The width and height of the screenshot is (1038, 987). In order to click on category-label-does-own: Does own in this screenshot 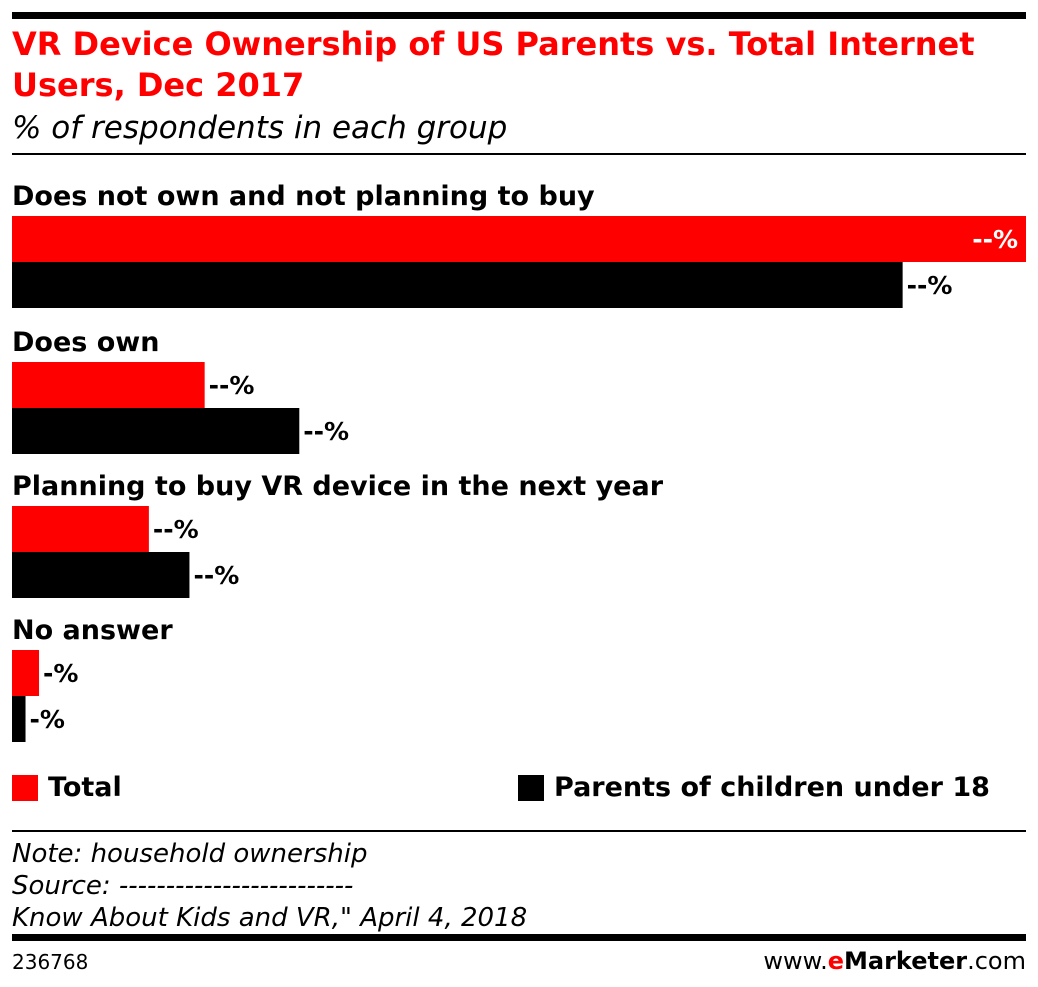, I will do `click(85, 342)`.